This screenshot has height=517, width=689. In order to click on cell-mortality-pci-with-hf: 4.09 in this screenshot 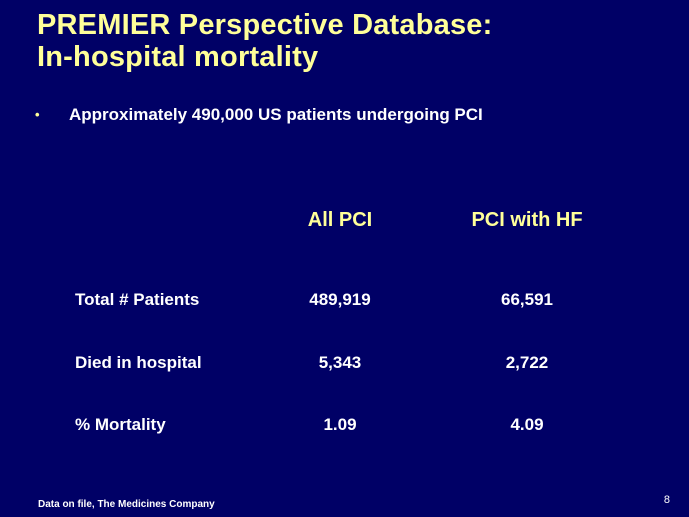, I will do `click(527, 424)`.